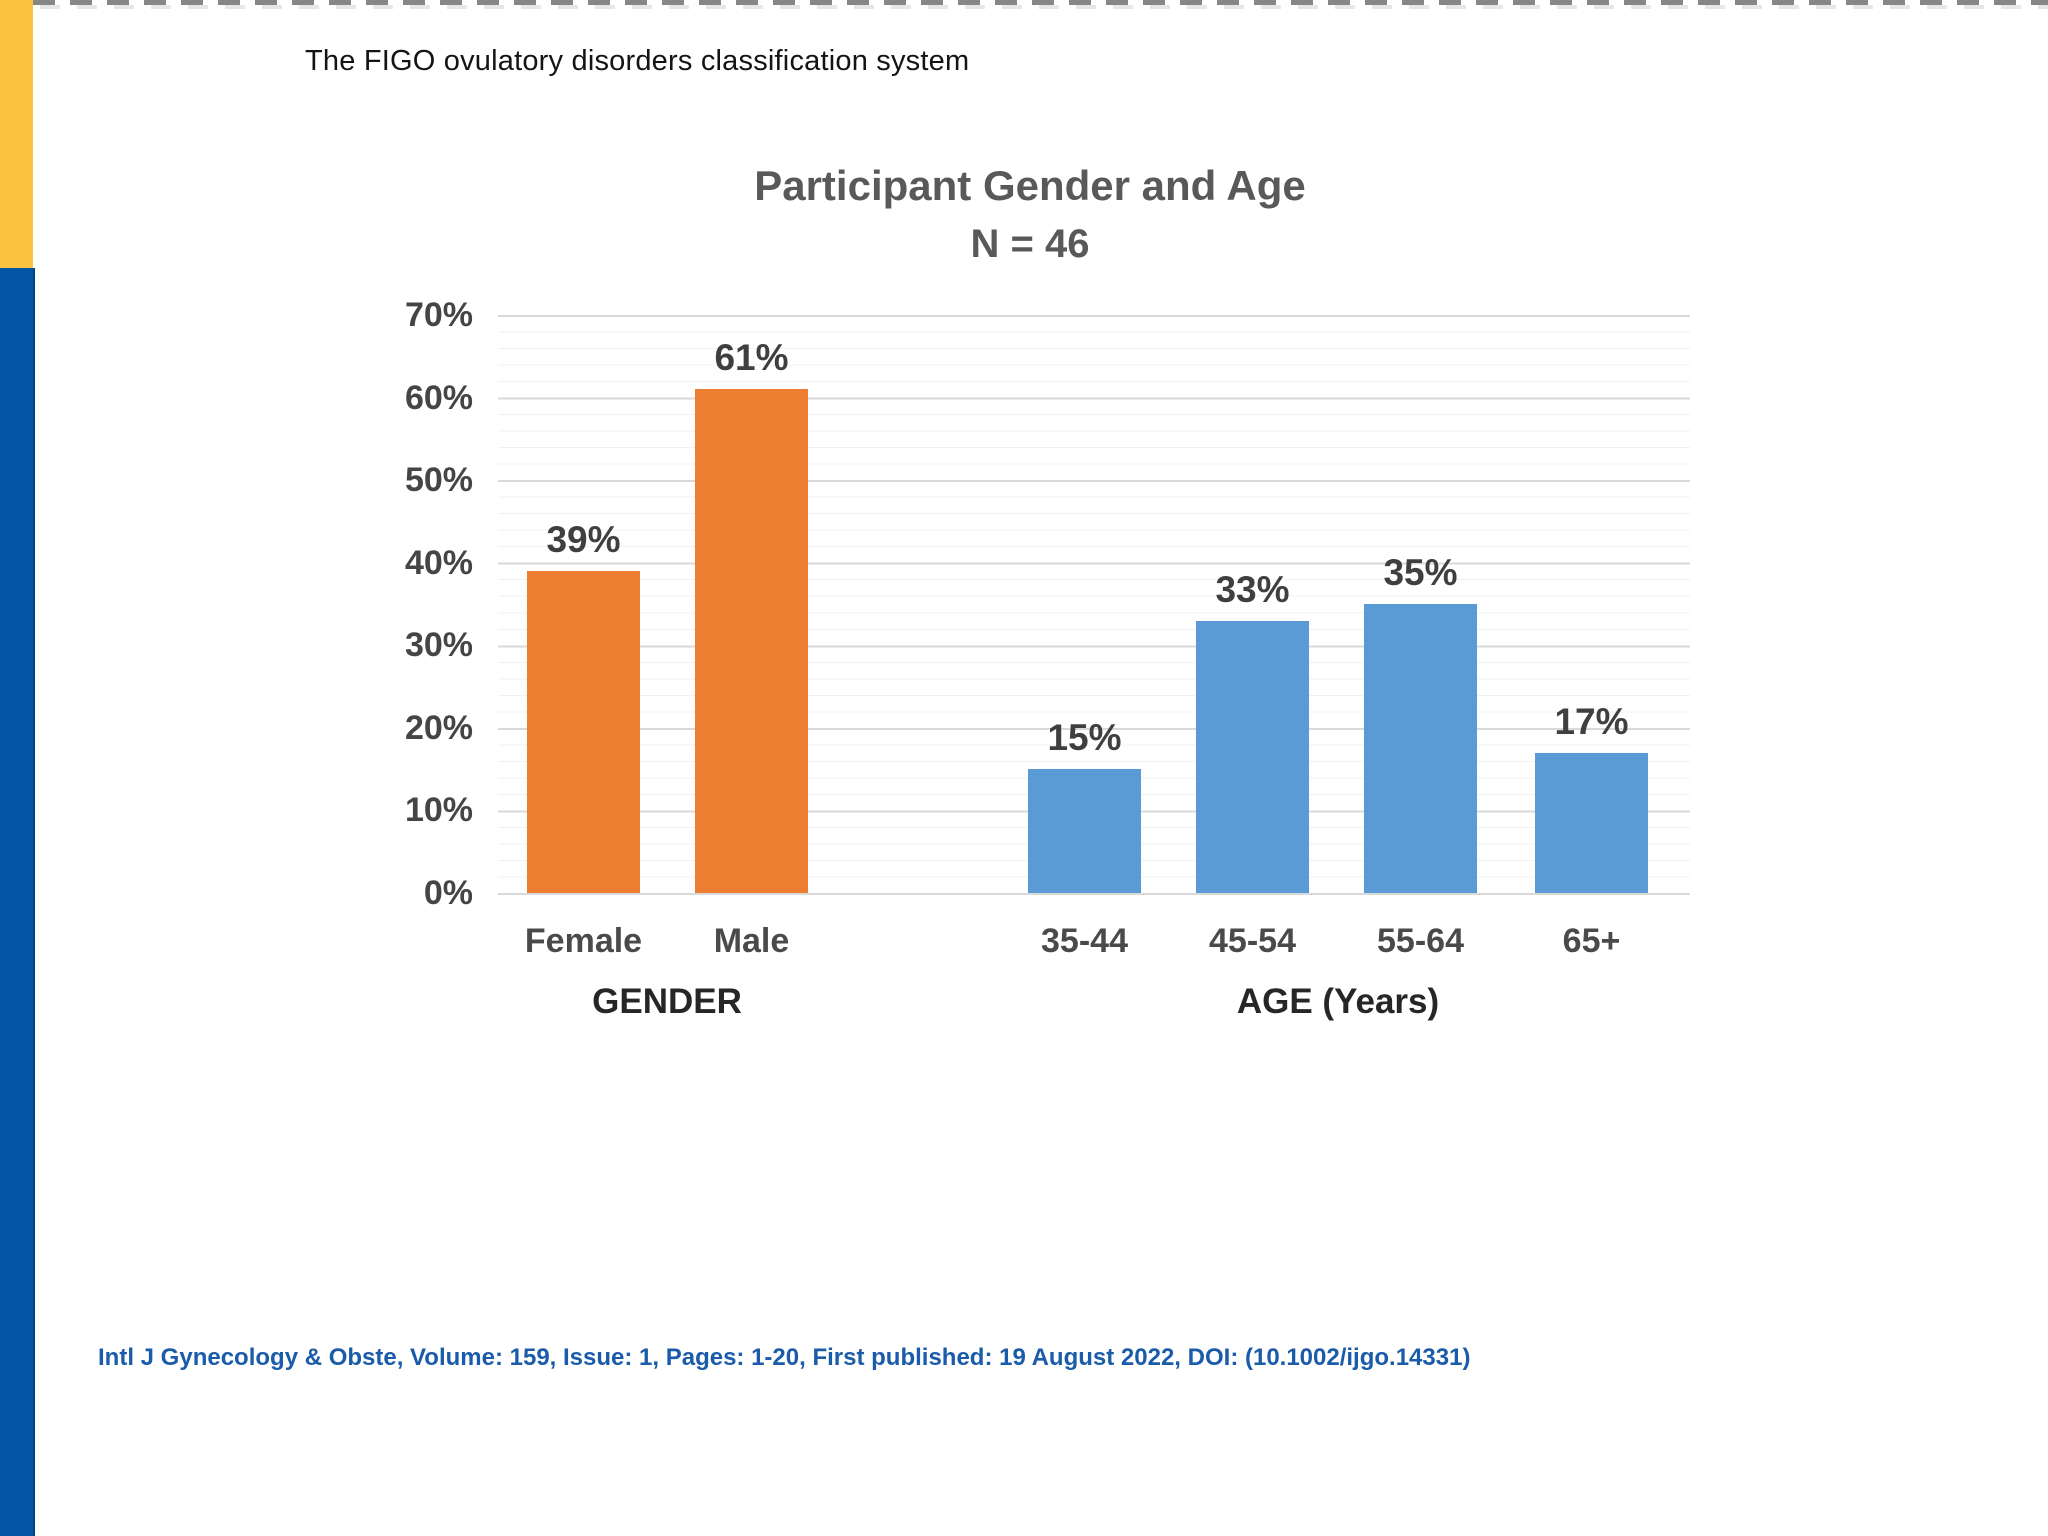  Describe the element at coordinates (1030, 244) in the screenshot. I see `chart-subtitle: N = 46` at that location.